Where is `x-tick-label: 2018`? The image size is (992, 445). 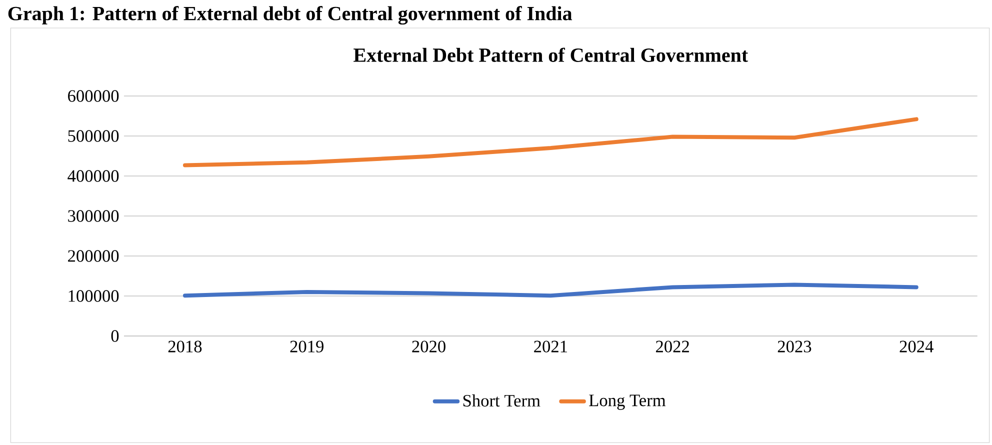
x-tick-label: 2018 is located at coordinates (185, 346).